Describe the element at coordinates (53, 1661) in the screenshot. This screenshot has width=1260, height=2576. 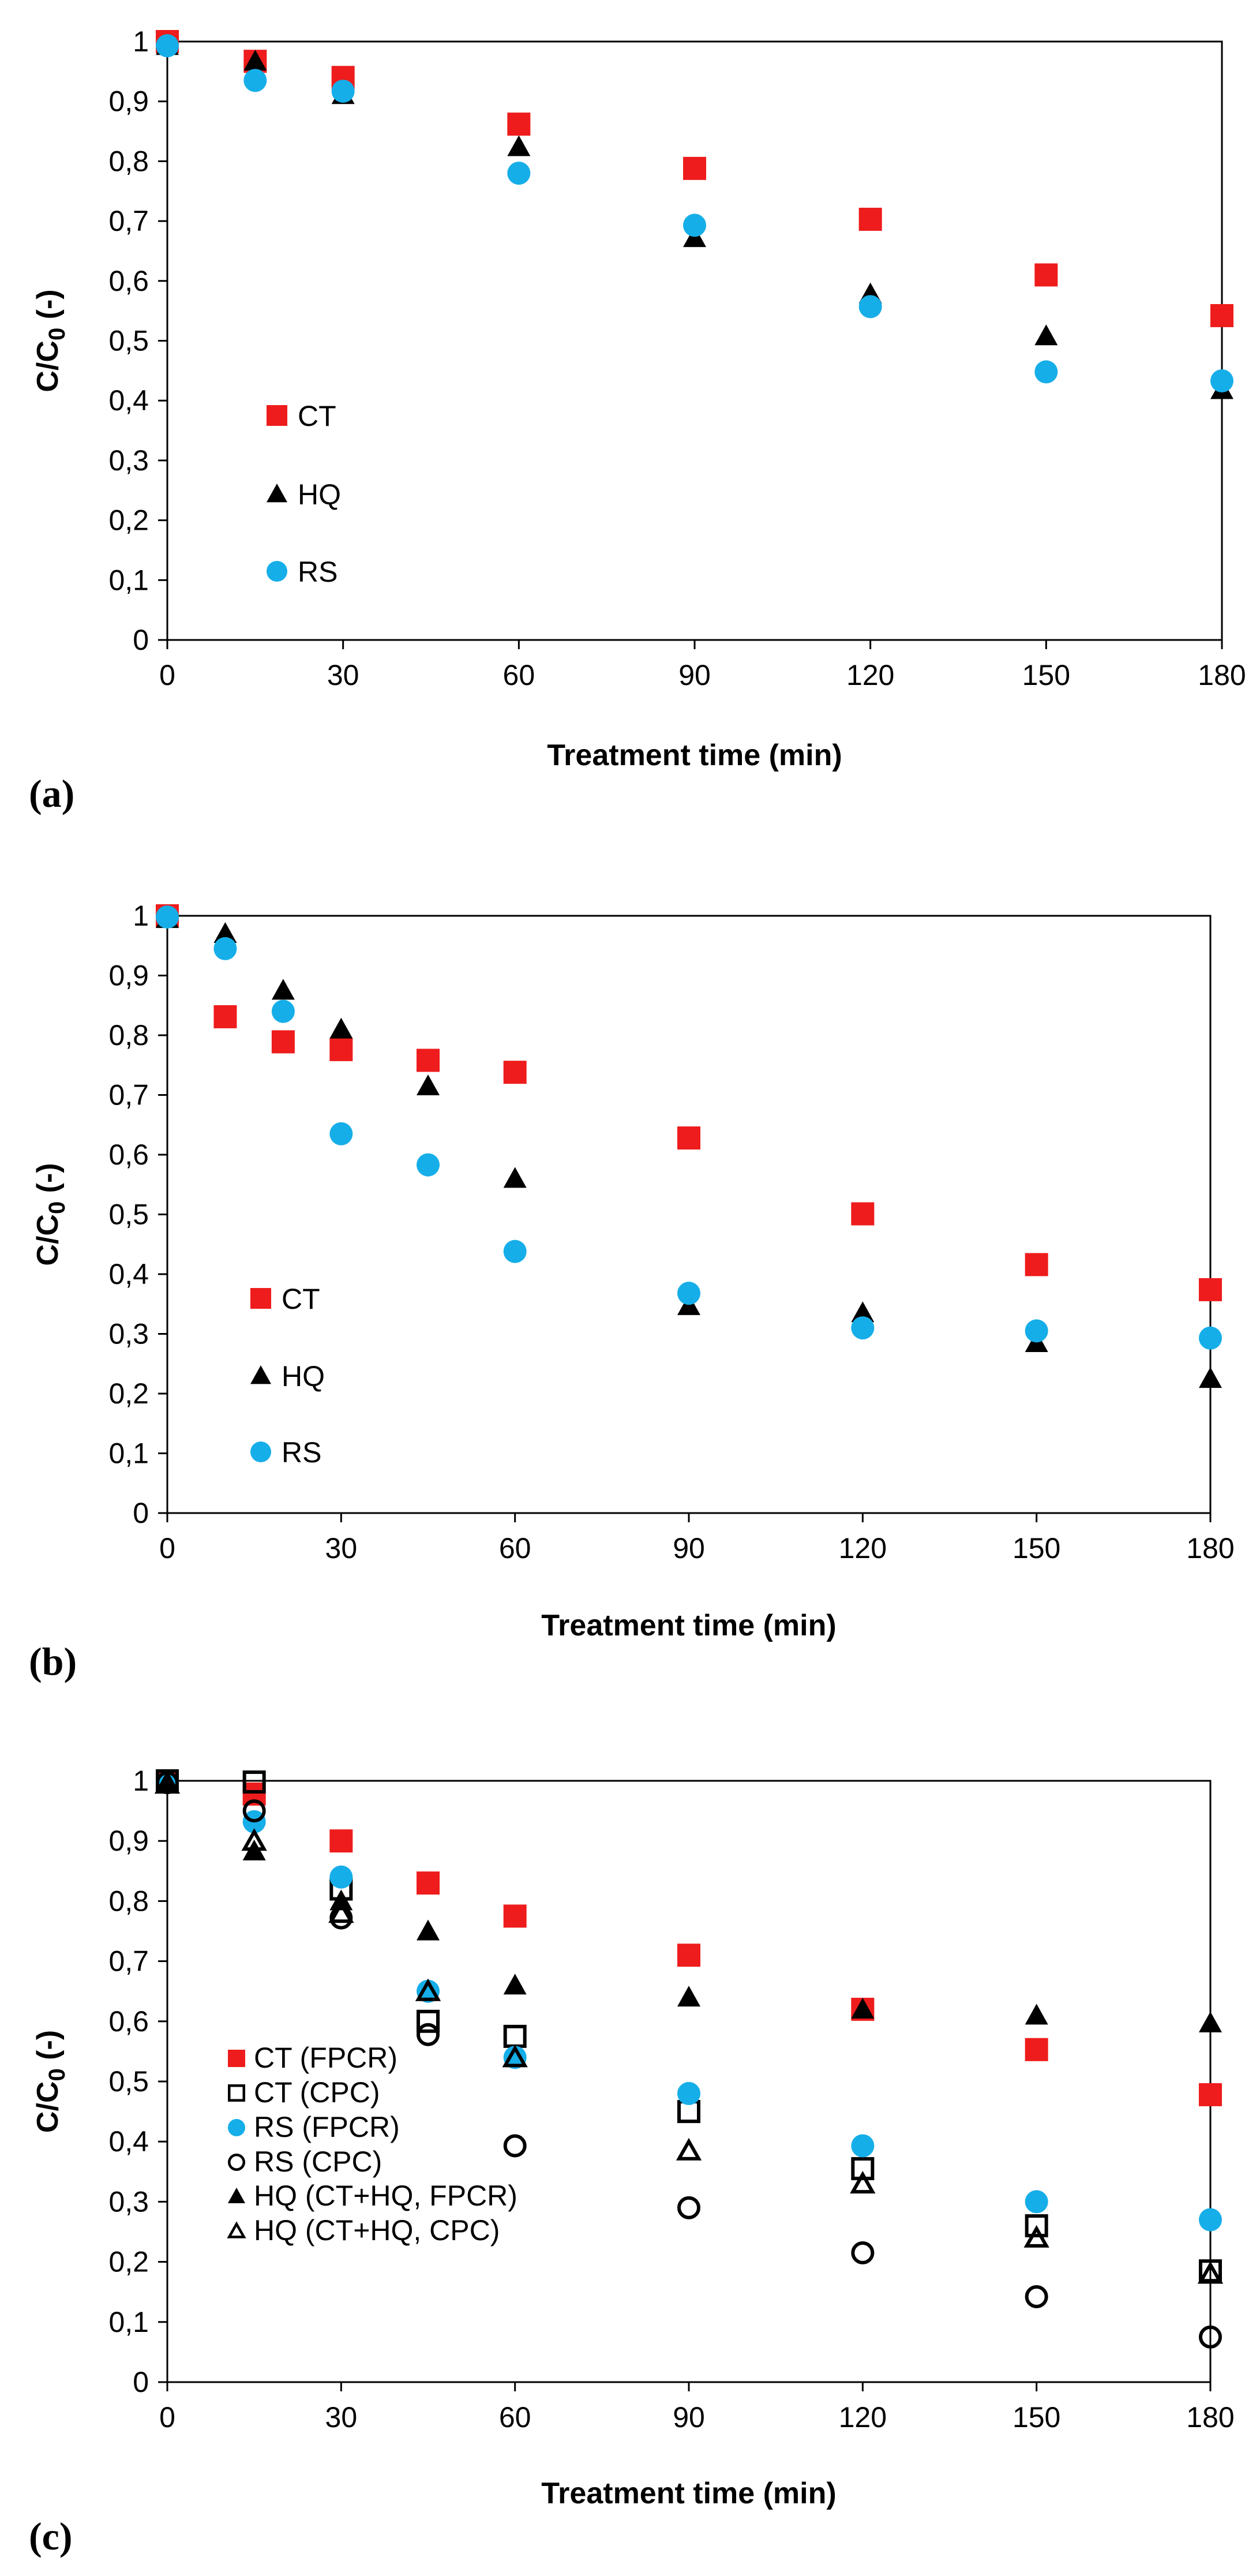
I see `panel-label: (b)` at that location.